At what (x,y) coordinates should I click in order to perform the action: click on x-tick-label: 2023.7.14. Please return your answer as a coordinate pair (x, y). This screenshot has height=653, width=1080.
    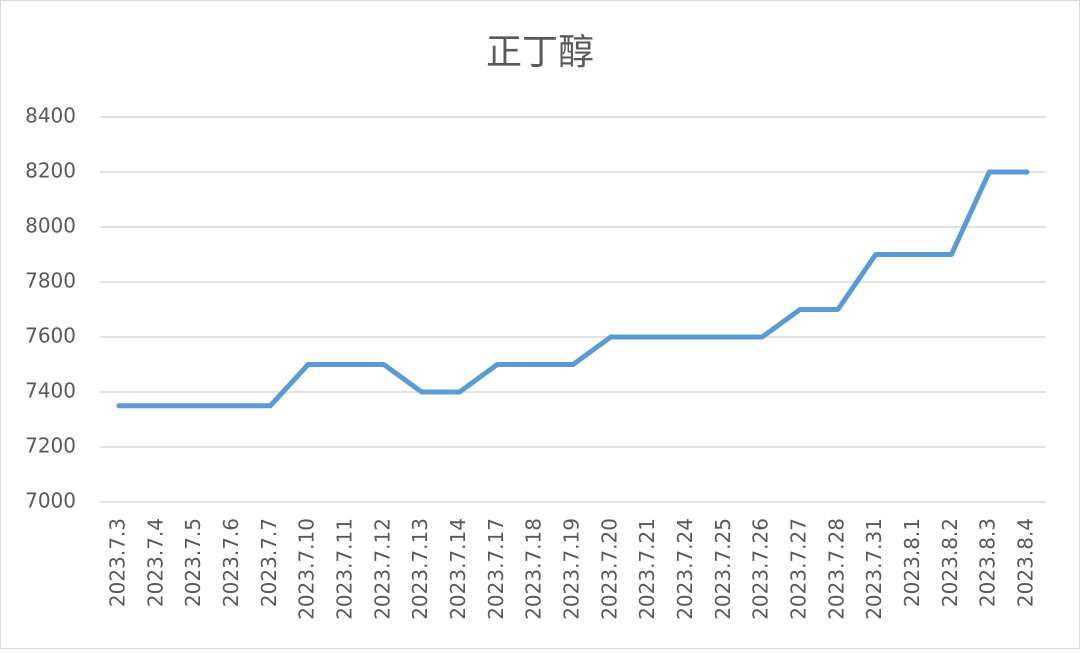
    Looking at the image, I should click on (458, 569).